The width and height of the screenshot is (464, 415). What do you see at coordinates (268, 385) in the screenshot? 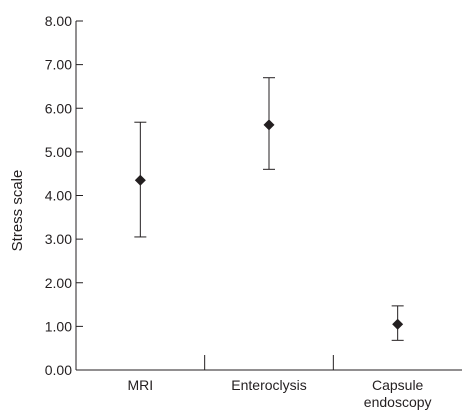
I see `x-category-label: Enteroclysis` at bounding box center [268, 385].